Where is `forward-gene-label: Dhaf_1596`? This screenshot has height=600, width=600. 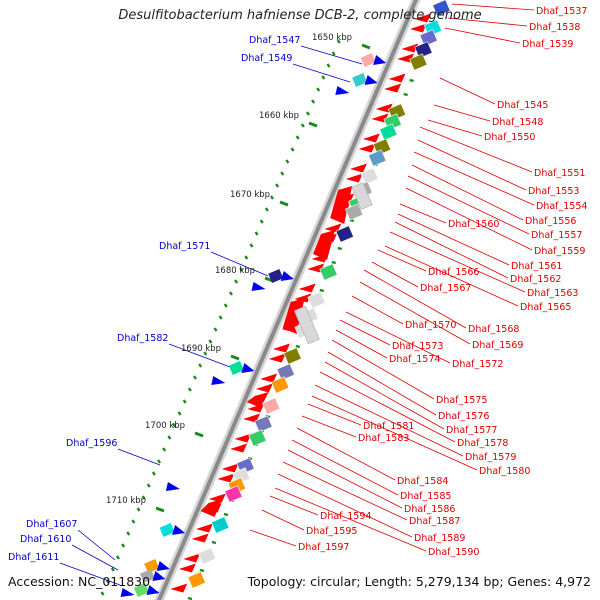
forward-gene-label: Dhaf_1596 is located at coordinates (91, 443).